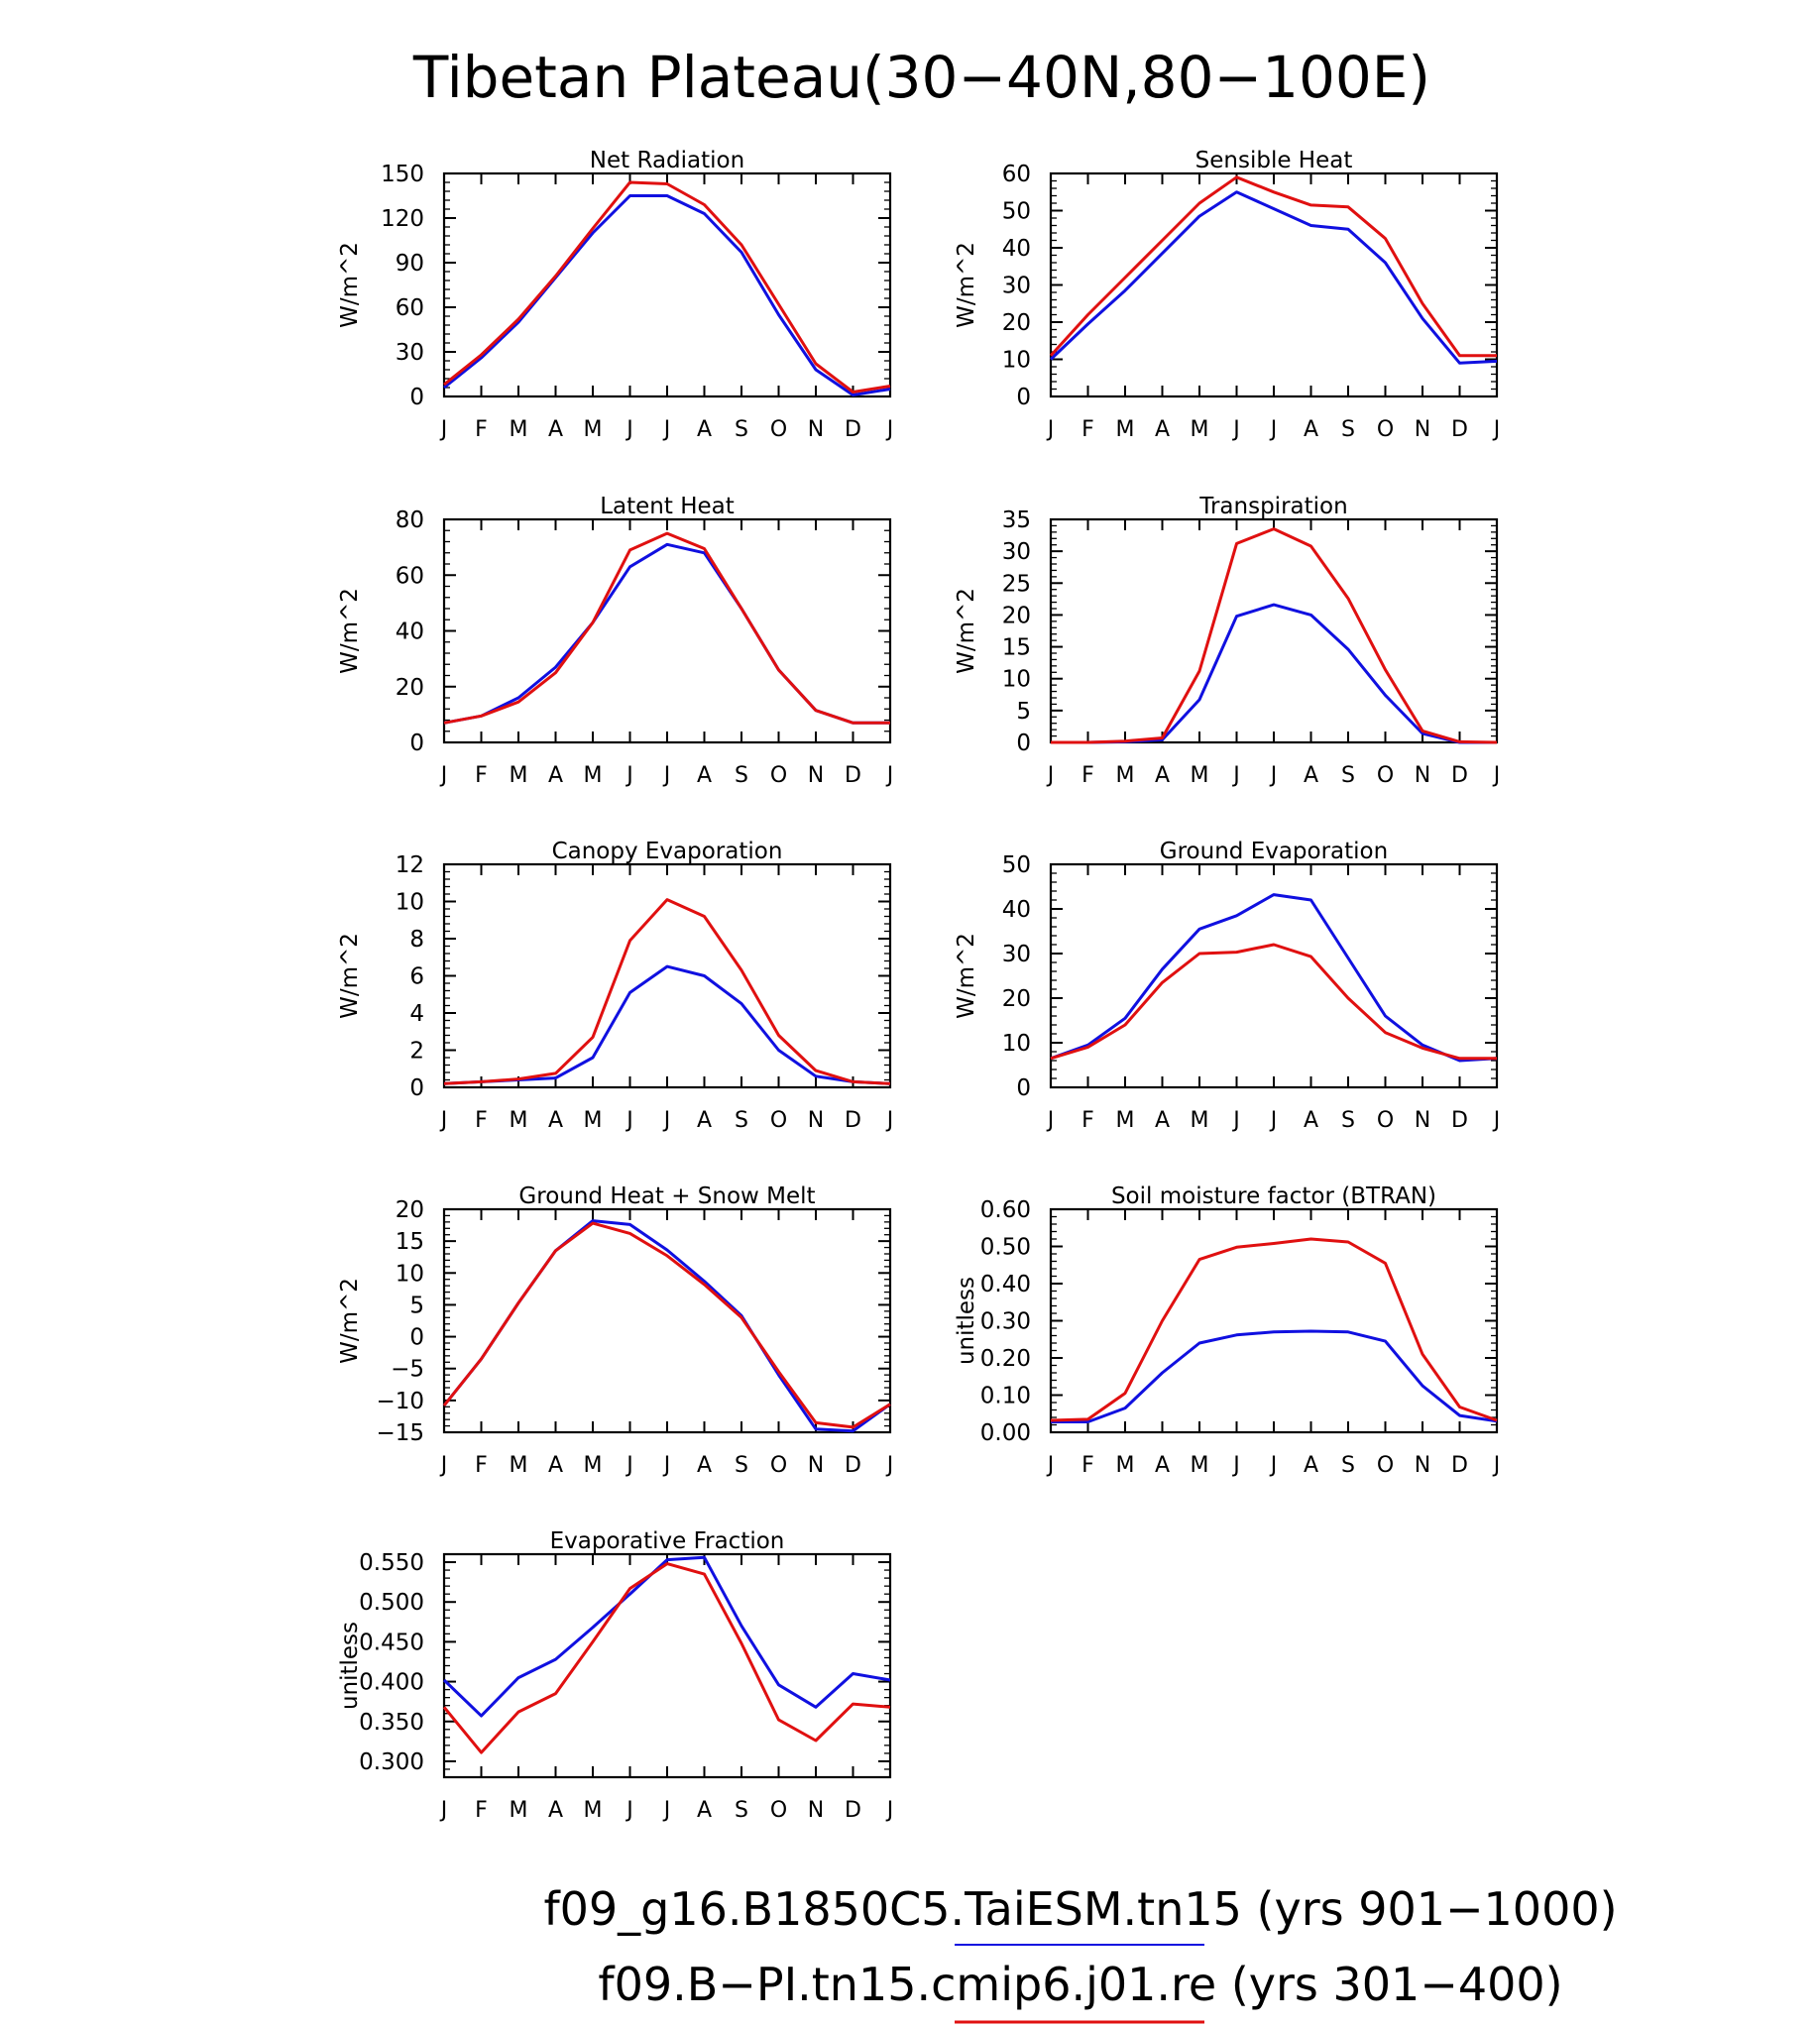 The height and width of the screenshot is (2027, 1820). I want to click on y-tick-label: 0.10, so click(1005, 1397).